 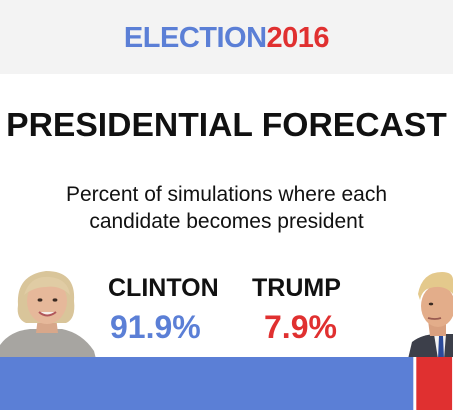 What do you see at coordinates (163, 288) in the screenshot?
I see `clinton-name: CLINTON` at bounding box center [163, 288].